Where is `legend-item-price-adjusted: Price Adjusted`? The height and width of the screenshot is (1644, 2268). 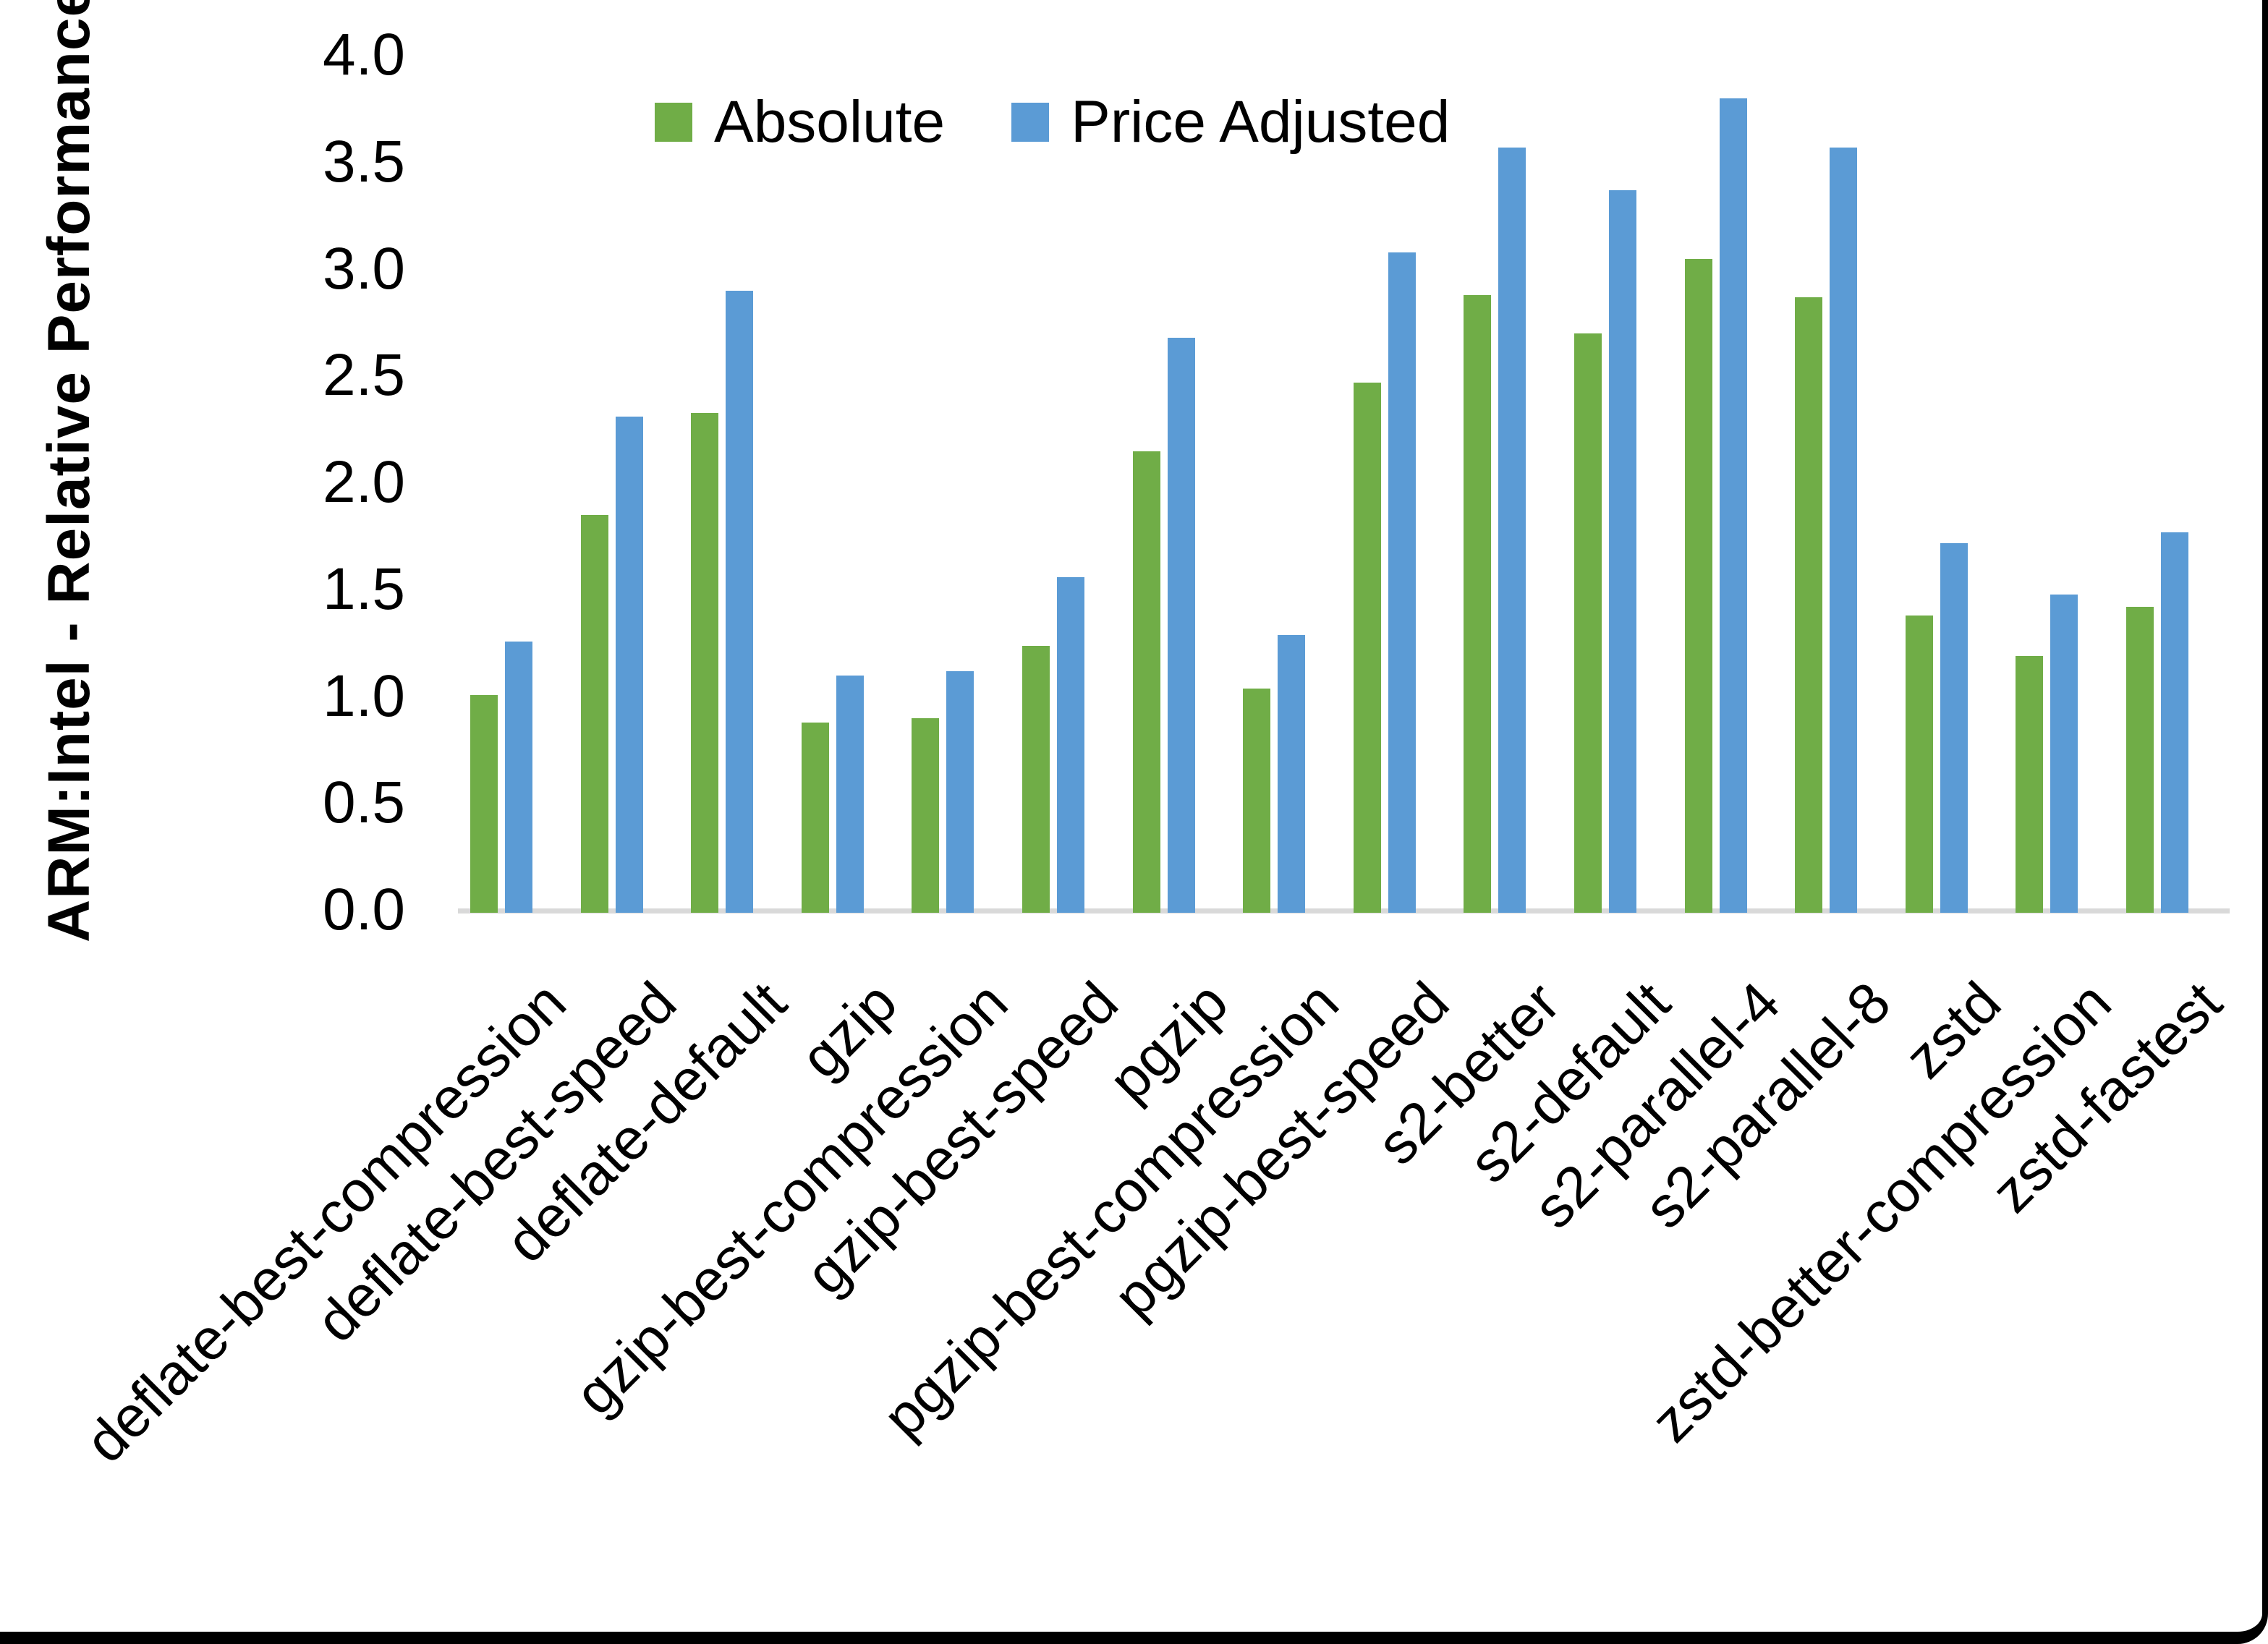 legend-item-price-adjusted: Price Adjusted is located at coordinates (1230, 122).